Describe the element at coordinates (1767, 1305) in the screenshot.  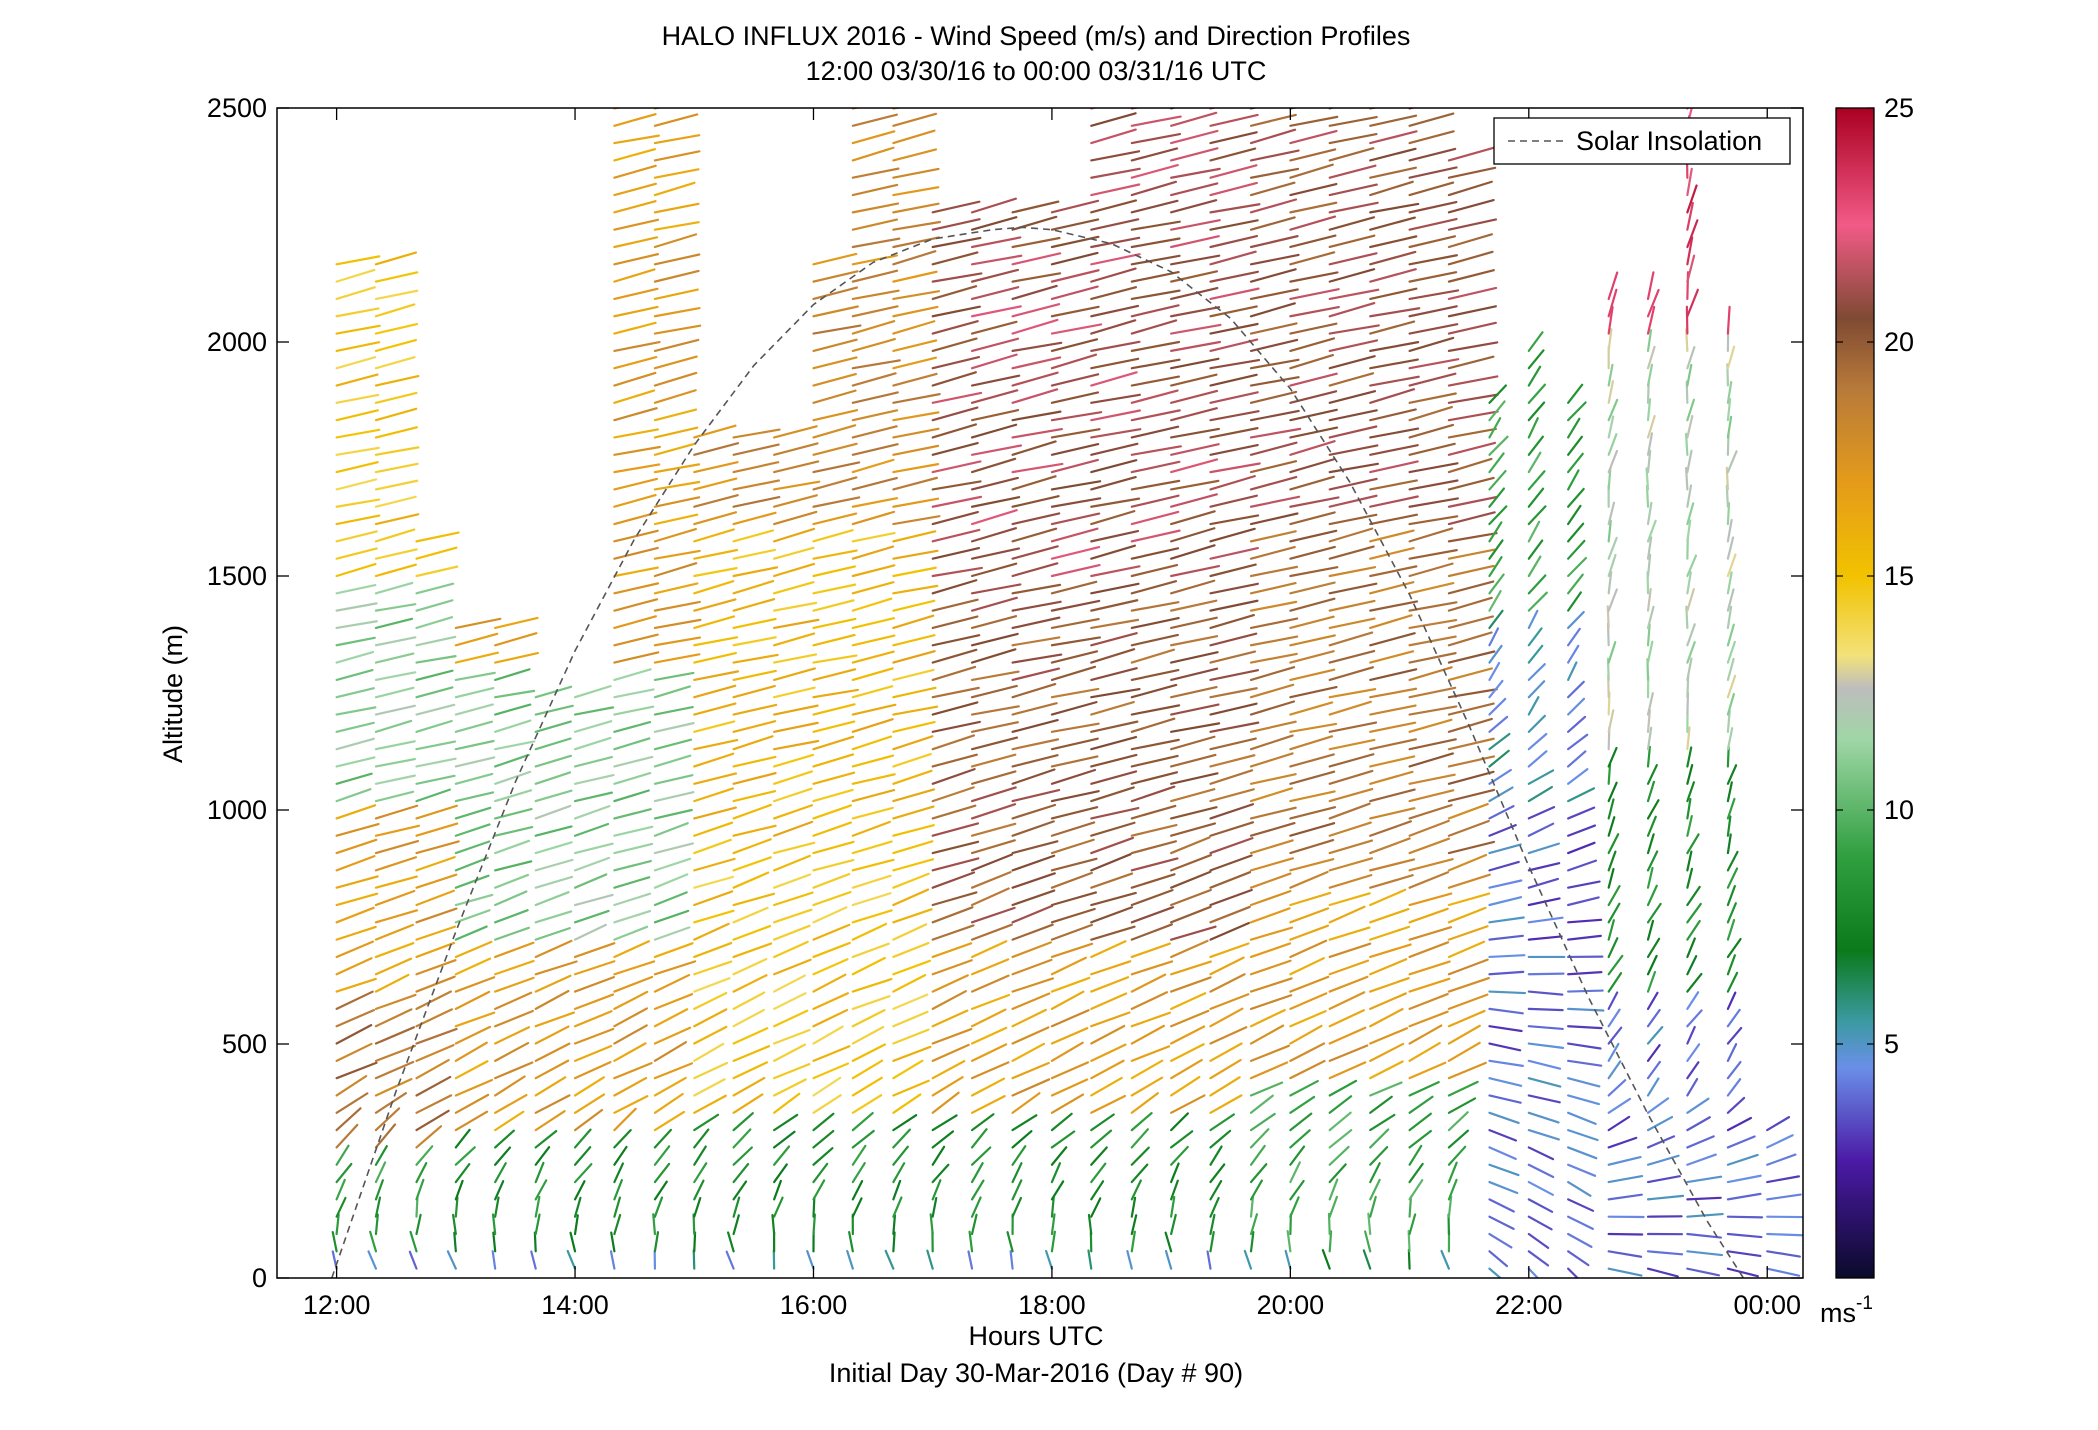
I see `x-tick-label-6: 00:00` at that location.